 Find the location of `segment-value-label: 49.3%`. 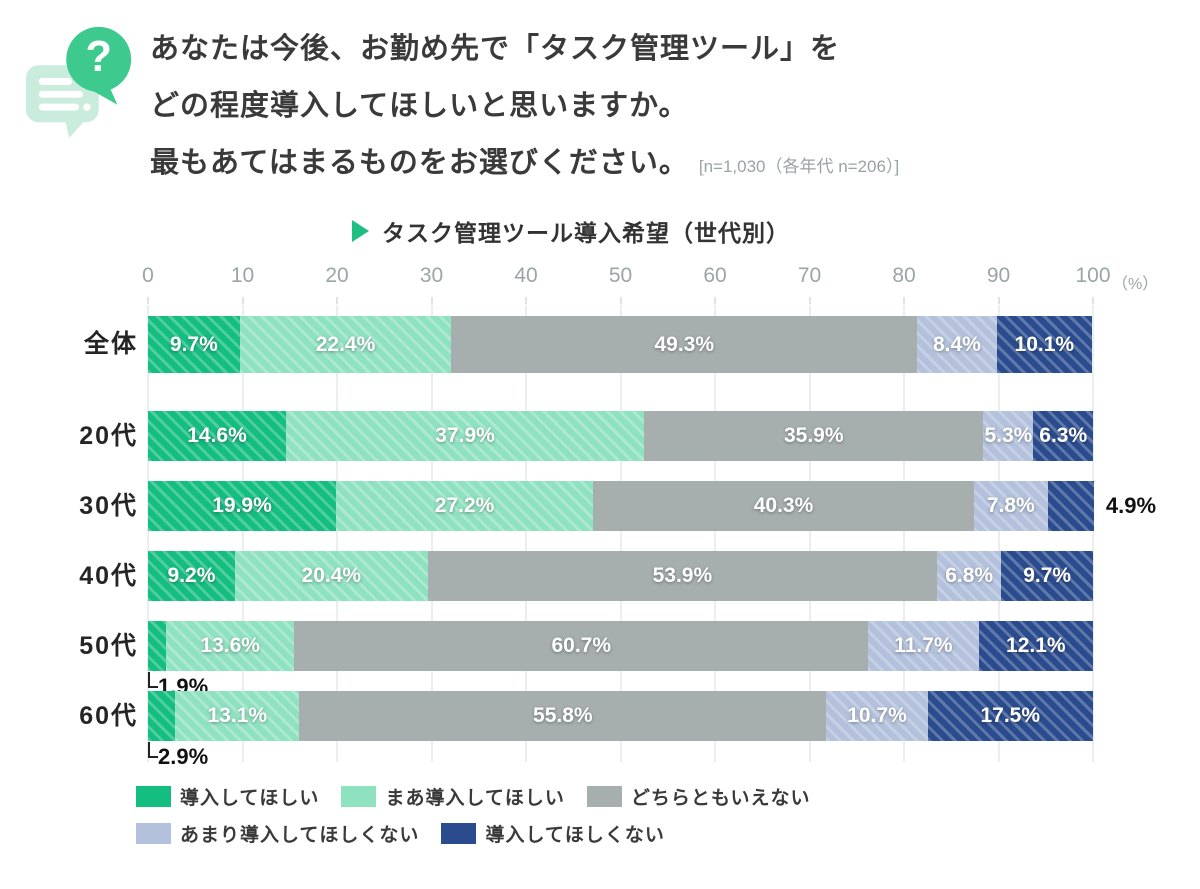

segment-value-label: 49.3% is located at coordinates (684, 344).